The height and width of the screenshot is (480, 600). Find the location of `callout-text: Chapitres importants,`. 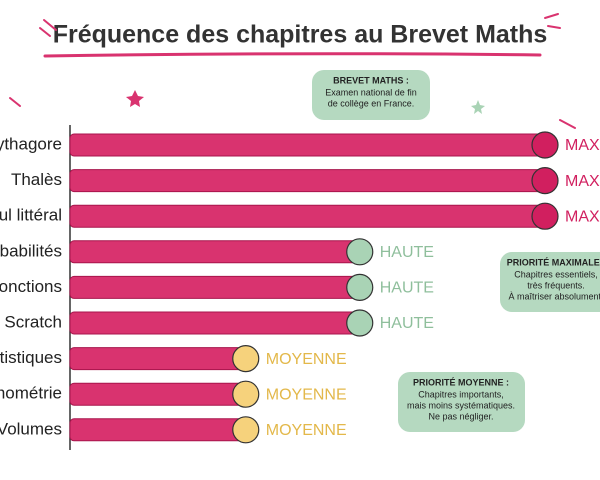

callout-text: Chapitres importants, is located at coordinates (461, 394).